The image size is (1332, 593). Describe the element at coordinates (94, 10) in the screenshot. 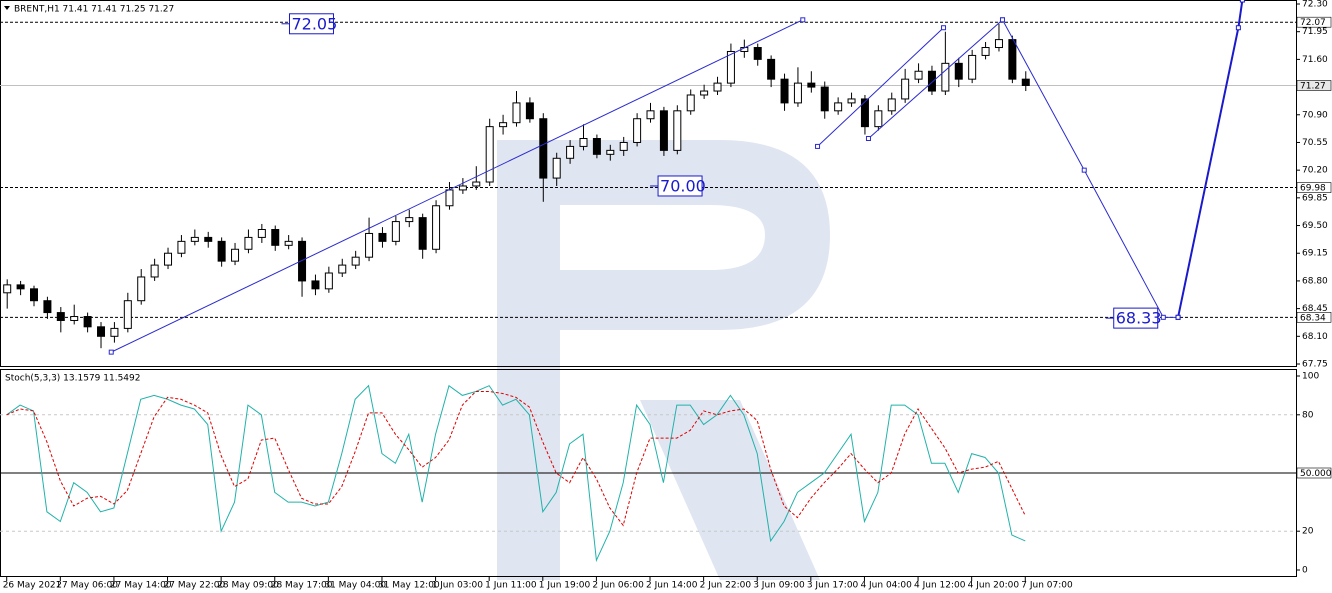

I see `price-title: BRENT,H1 71.41 71.41 71.25 71.27` at that location.